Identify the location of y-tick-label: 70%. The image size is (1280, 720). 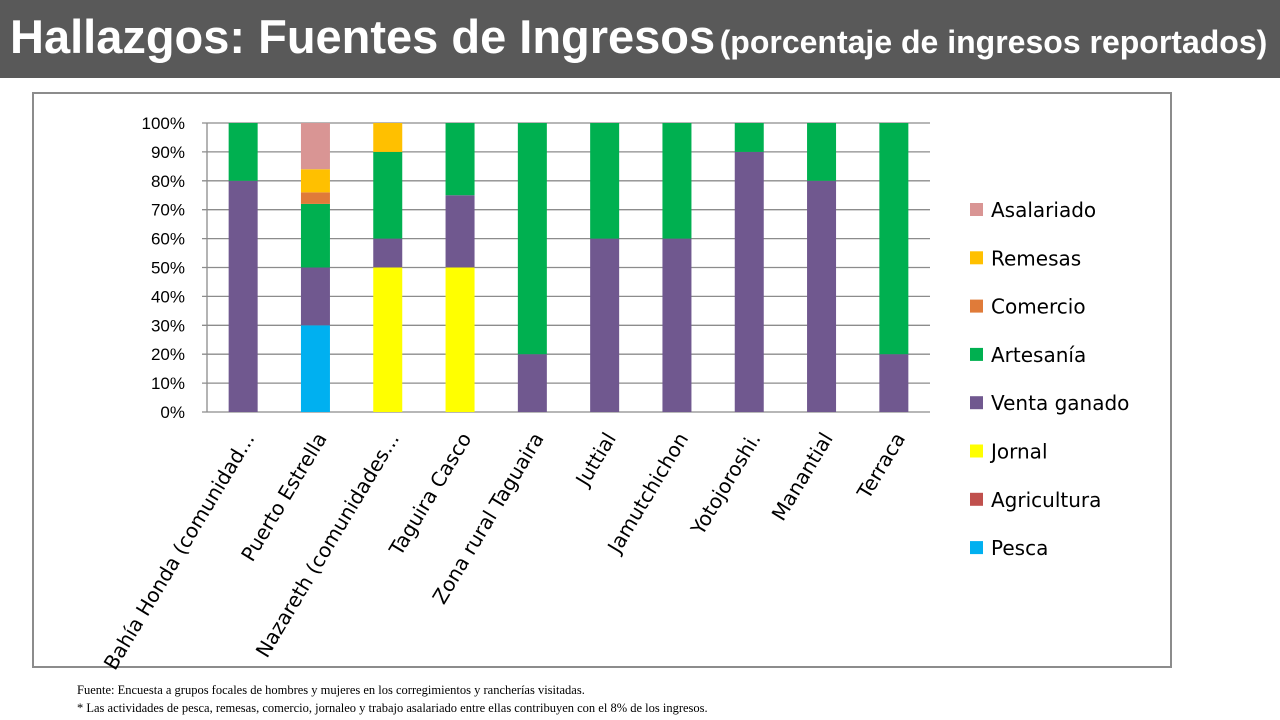
(168, 210).